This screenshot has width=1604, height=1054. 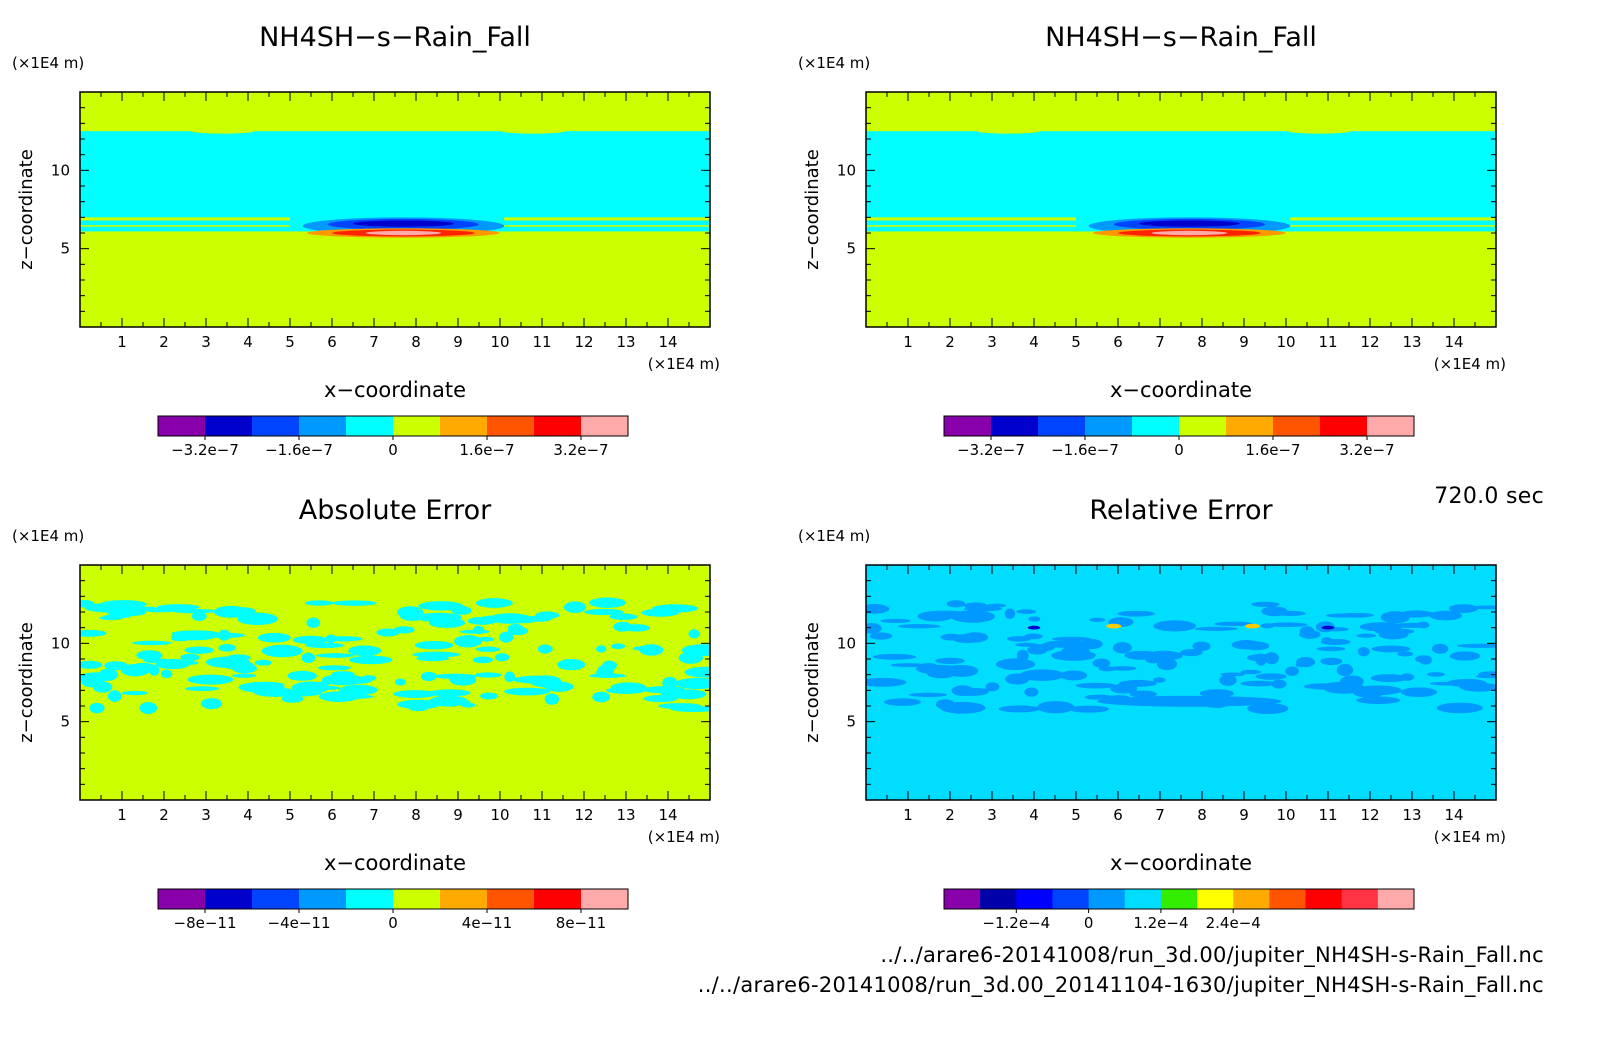 I want to click on chart-title: Absolute Error, so click(x=395, y=510).